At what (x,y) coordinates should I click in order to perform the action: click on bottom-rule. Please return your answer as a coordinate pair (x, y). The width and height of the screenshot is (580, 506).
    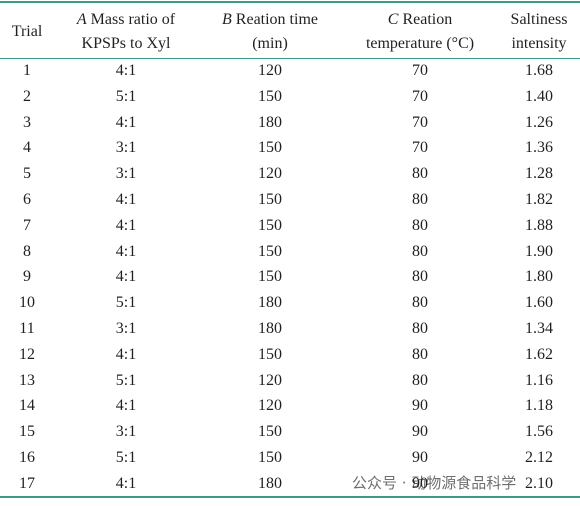
    Looking at the image, I should click on (290, 497).